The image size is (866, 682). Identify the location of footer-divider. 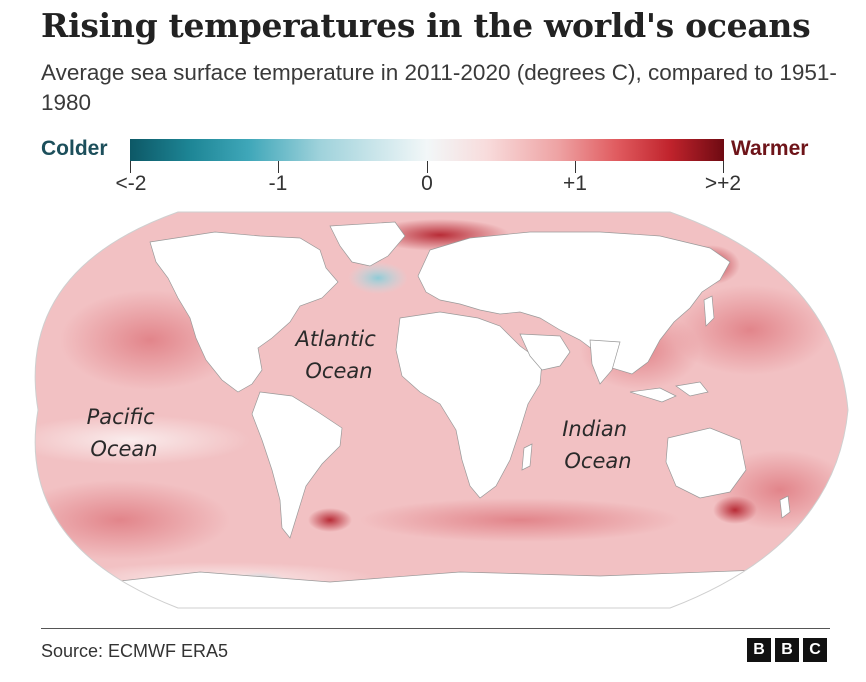
(435, 628).